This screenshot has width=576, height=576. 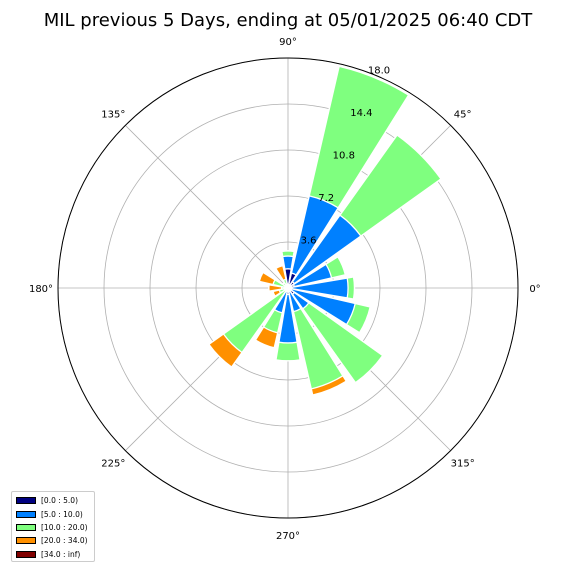 I want to click on legend-entry: [34.0 : inf), so click(x=55, y=554).